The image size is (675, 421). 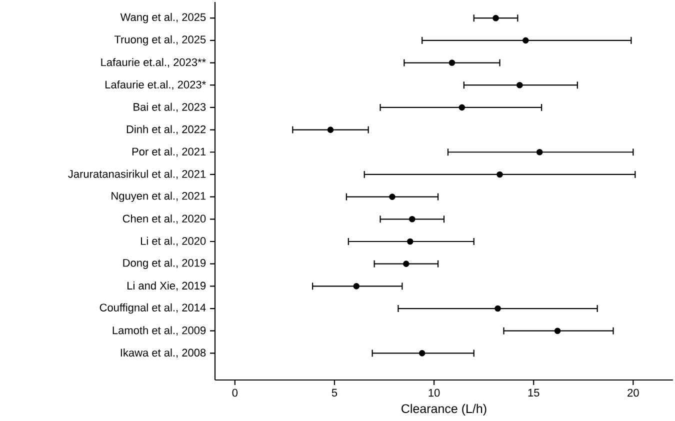 I want to click on y-tick-label: Dong et al., 2019, so click(x=164, y=263).